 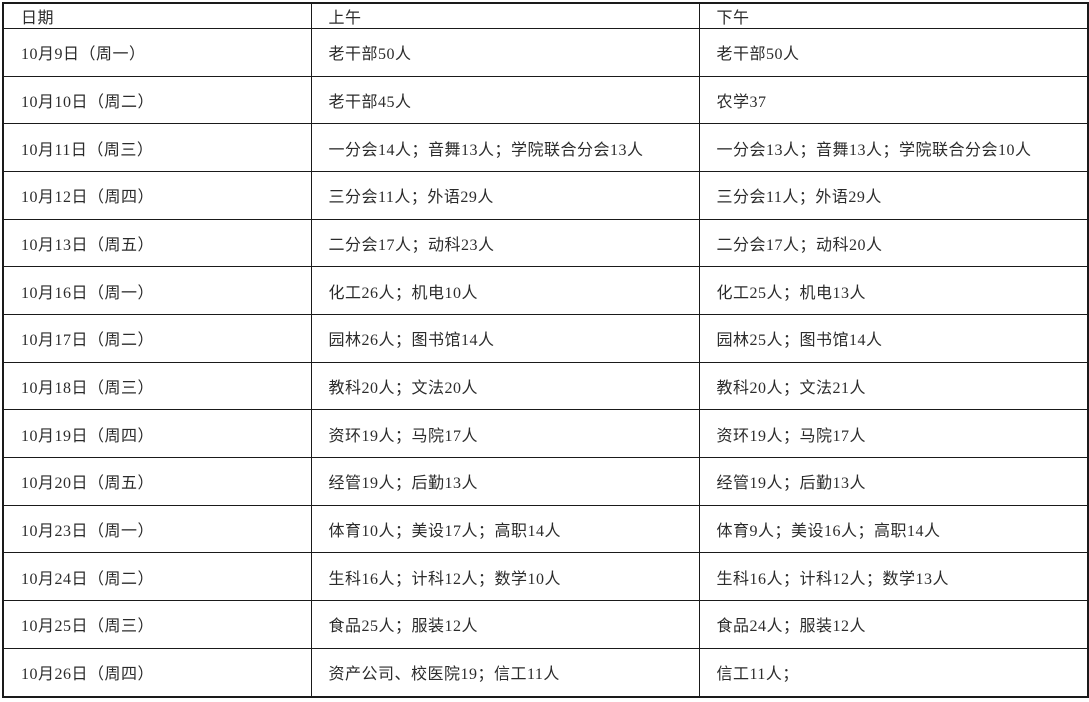 I want to click on table-row: 10月17日（周二） 园林26人；图书馆14人 园林25人；图书馆14人, so click(x=545, y=338).